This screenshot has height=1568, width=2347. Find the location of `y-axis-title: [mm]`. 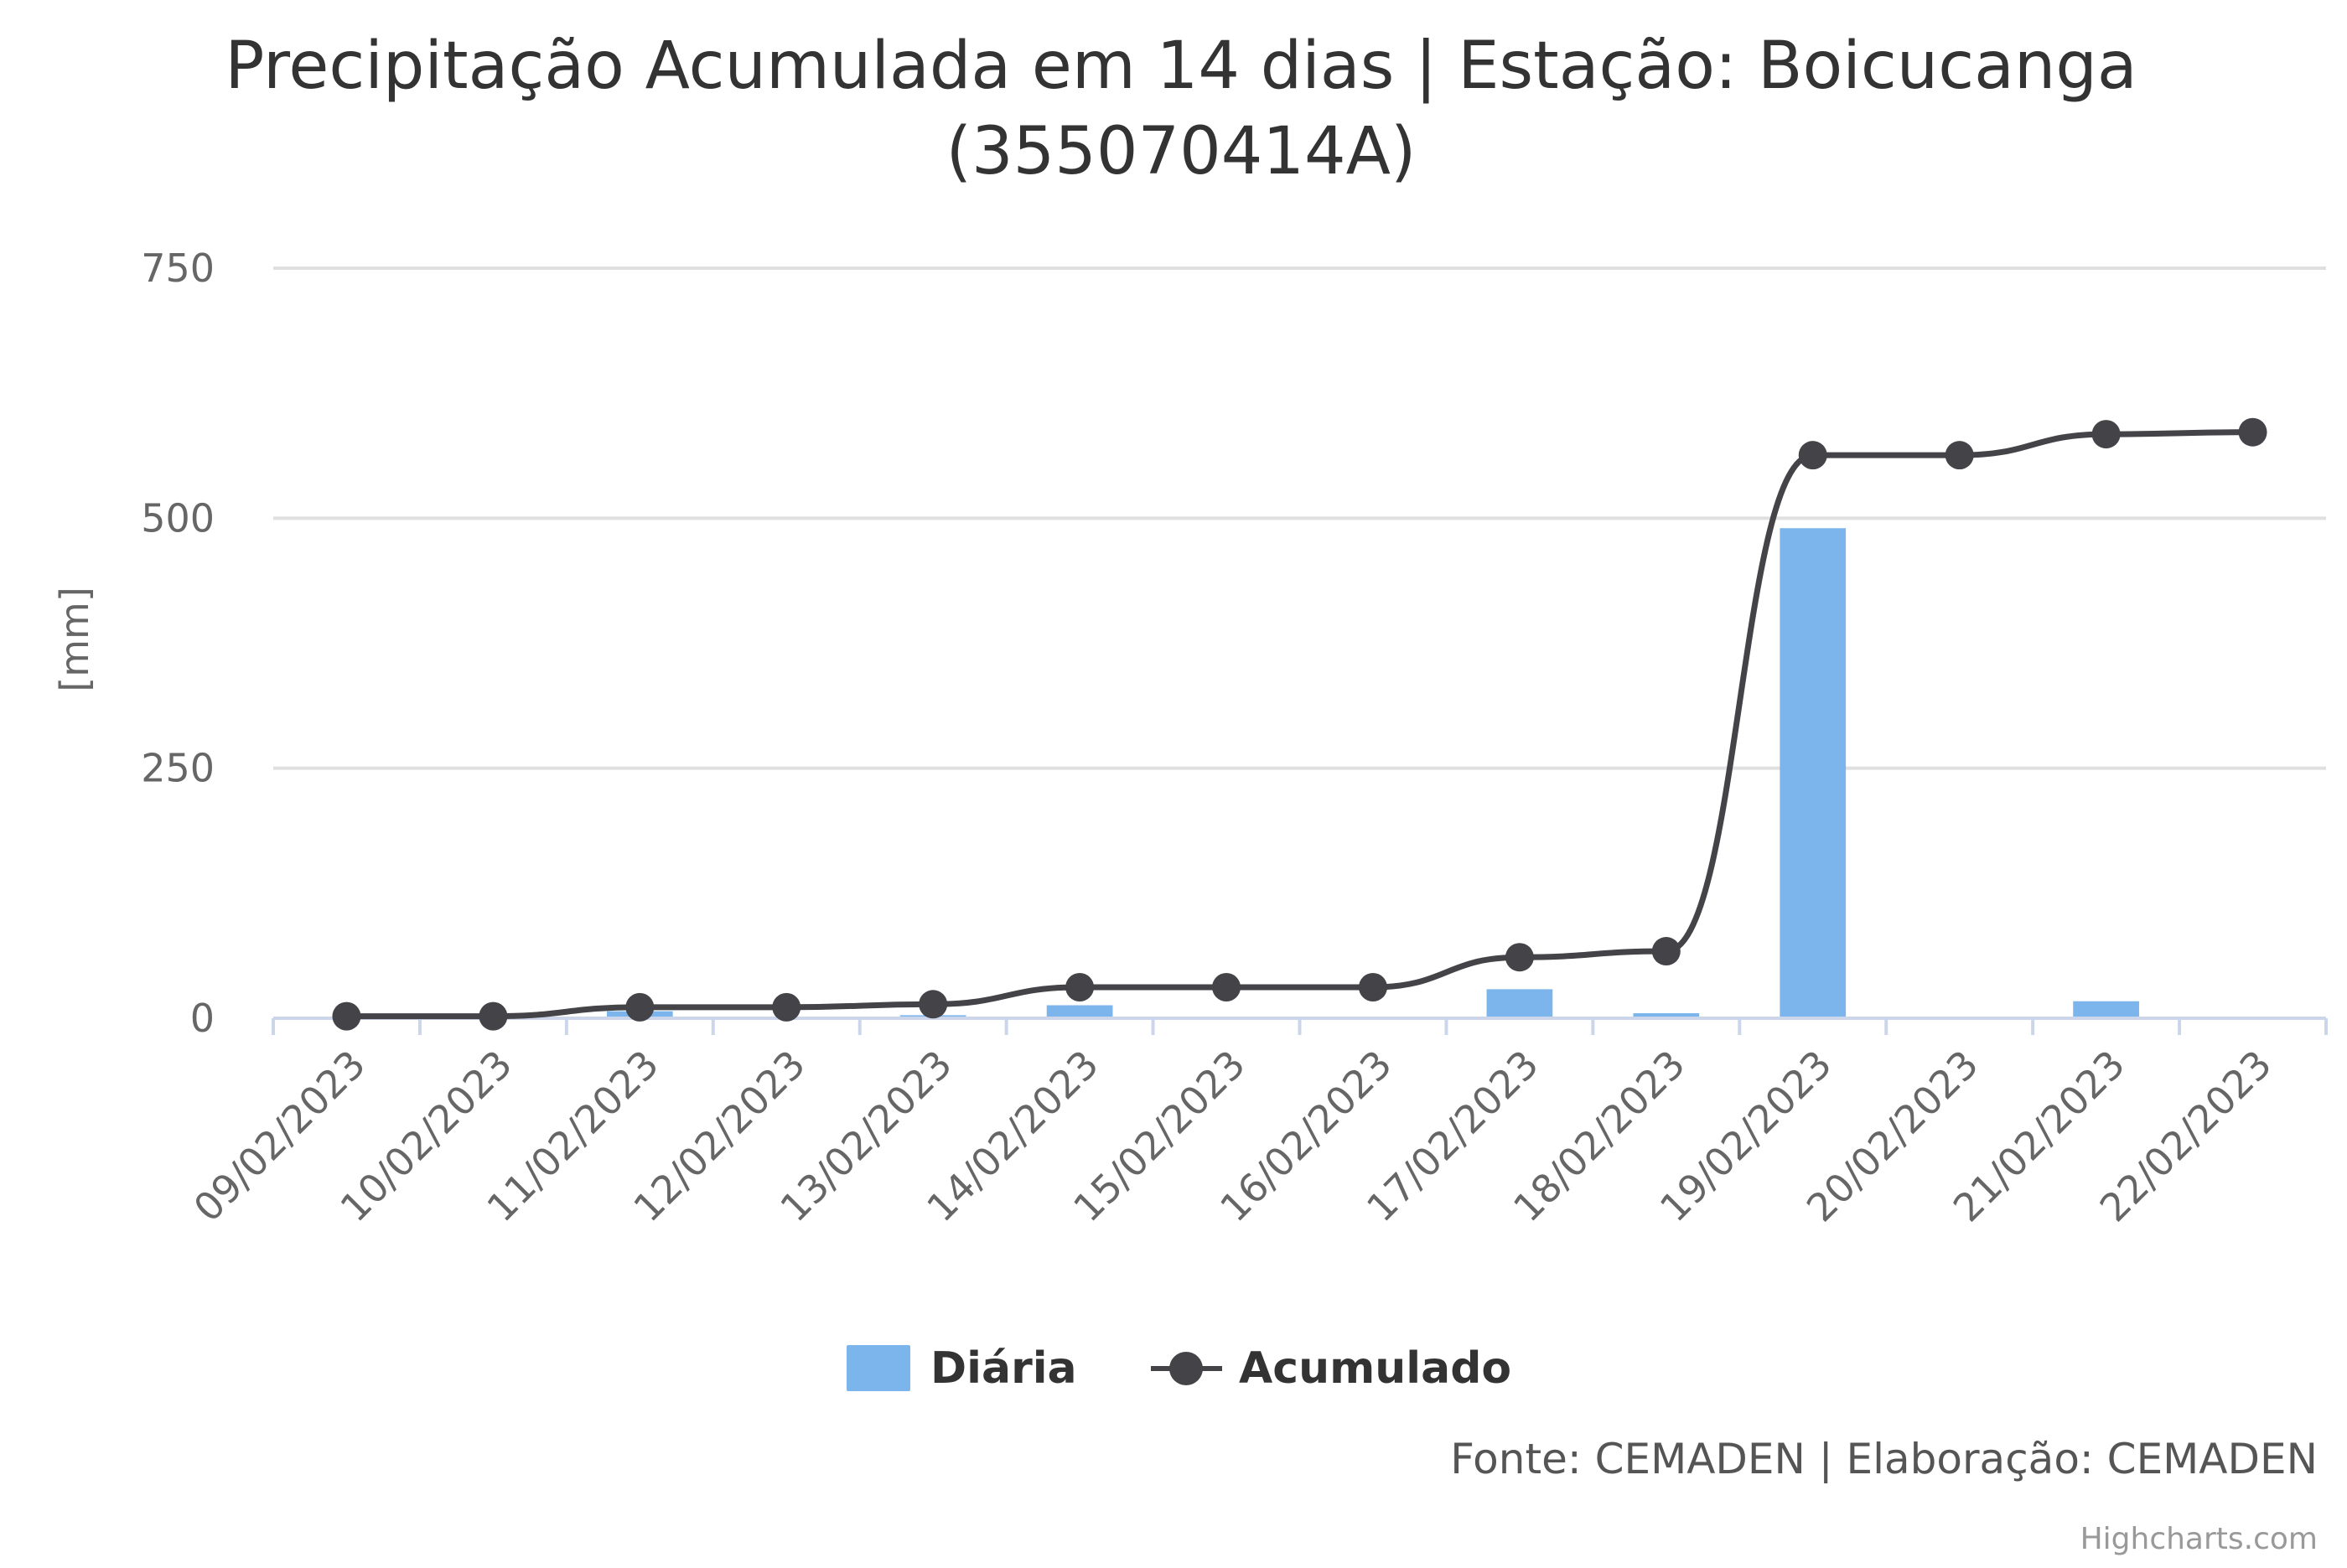

y-axis-title: [mm] is located at coordinates (74, 639).